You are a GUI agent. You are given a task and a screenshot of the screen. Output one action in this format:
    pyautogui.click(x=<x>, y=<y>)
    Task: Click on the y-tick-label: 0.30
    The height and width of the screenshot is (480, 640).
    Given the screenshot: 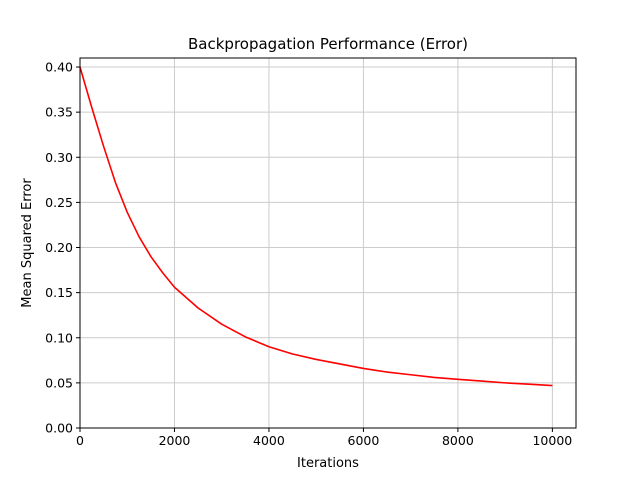 What is the action you would take?
    pyautogui.click(x=59, y=157)
    